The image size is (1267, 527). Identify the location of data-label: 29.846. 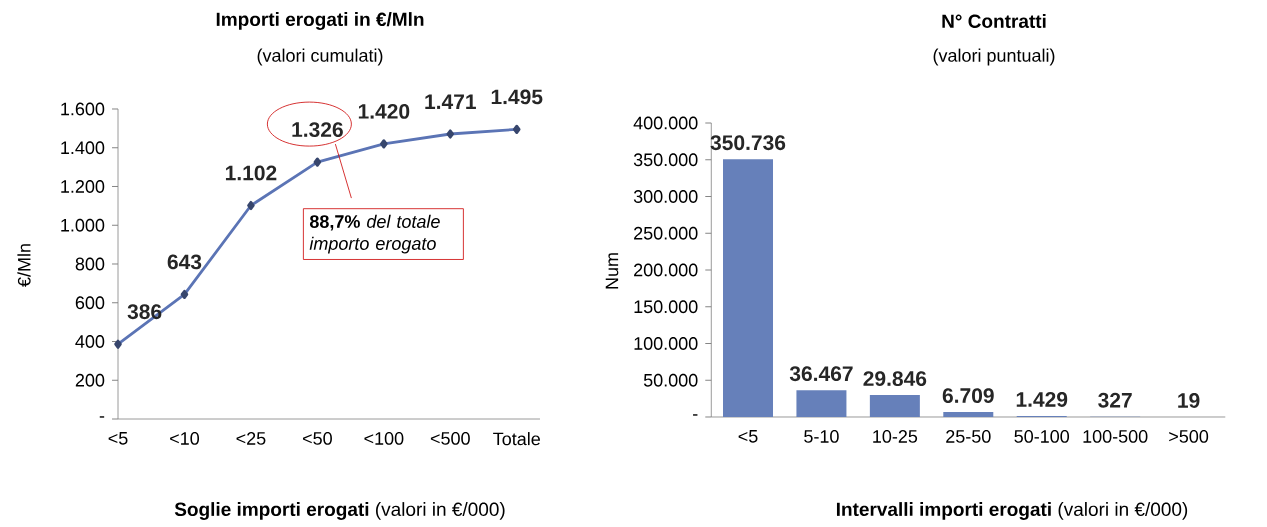
(895, 379).